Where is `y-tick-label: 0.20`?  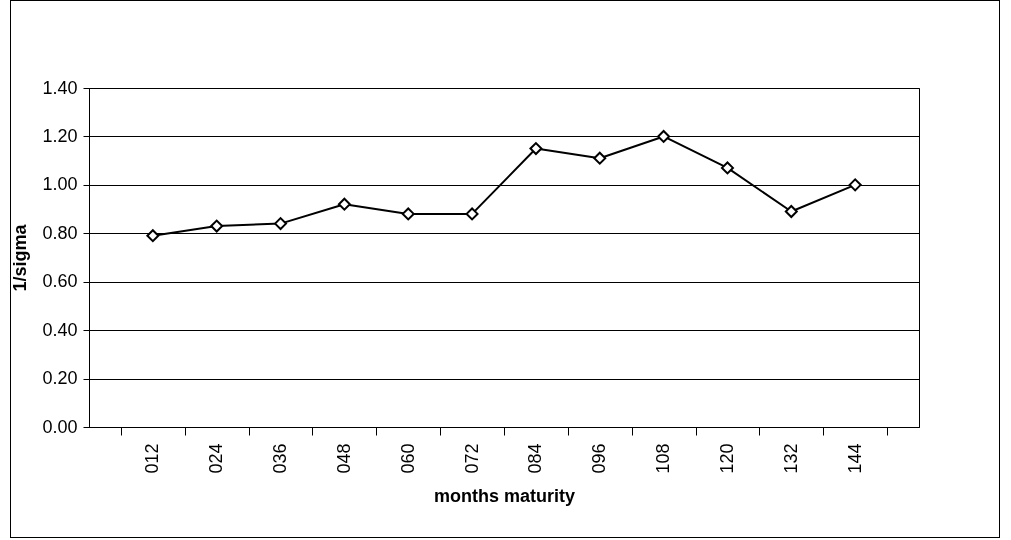
y-tick-label: 0.20 is located at coordinates (60, 378).